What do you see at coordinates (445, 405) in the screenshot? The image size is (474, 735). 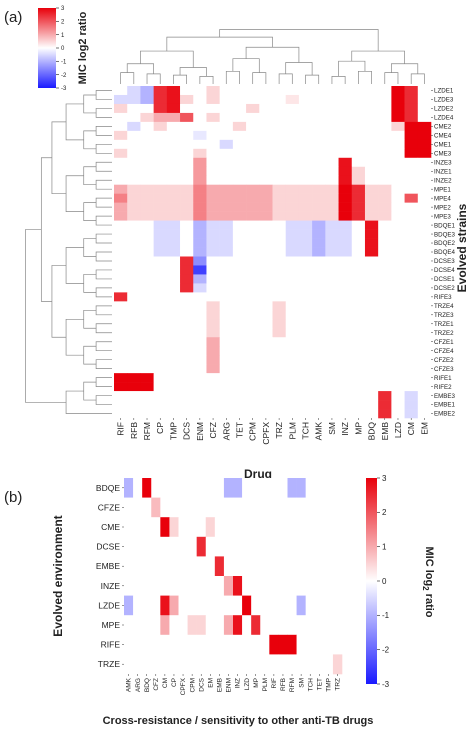 I see `row-label: EMBE1` at bounding box center [445, 405].